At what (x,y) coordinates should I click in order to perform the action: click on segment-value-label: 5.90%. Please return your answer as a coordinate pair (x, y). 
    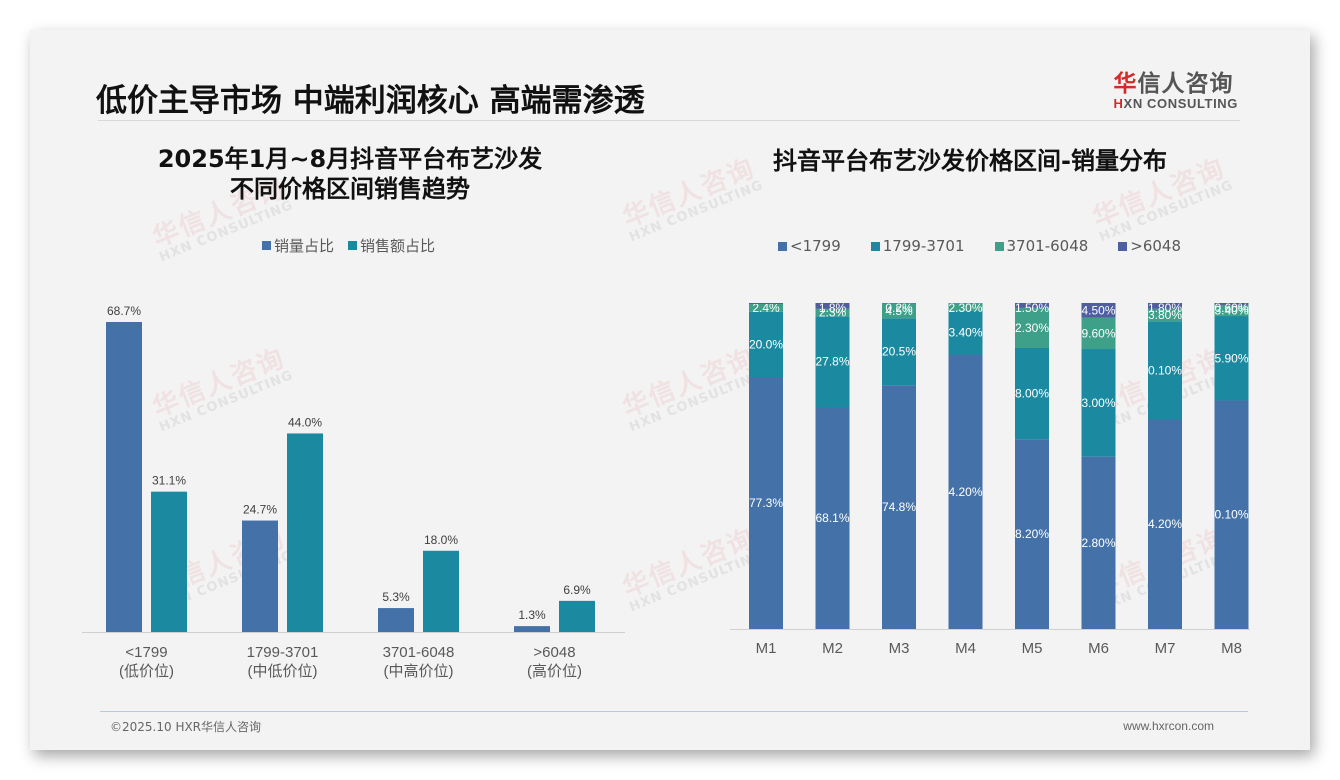
    Looking at the image, I should click on (1231, 358).